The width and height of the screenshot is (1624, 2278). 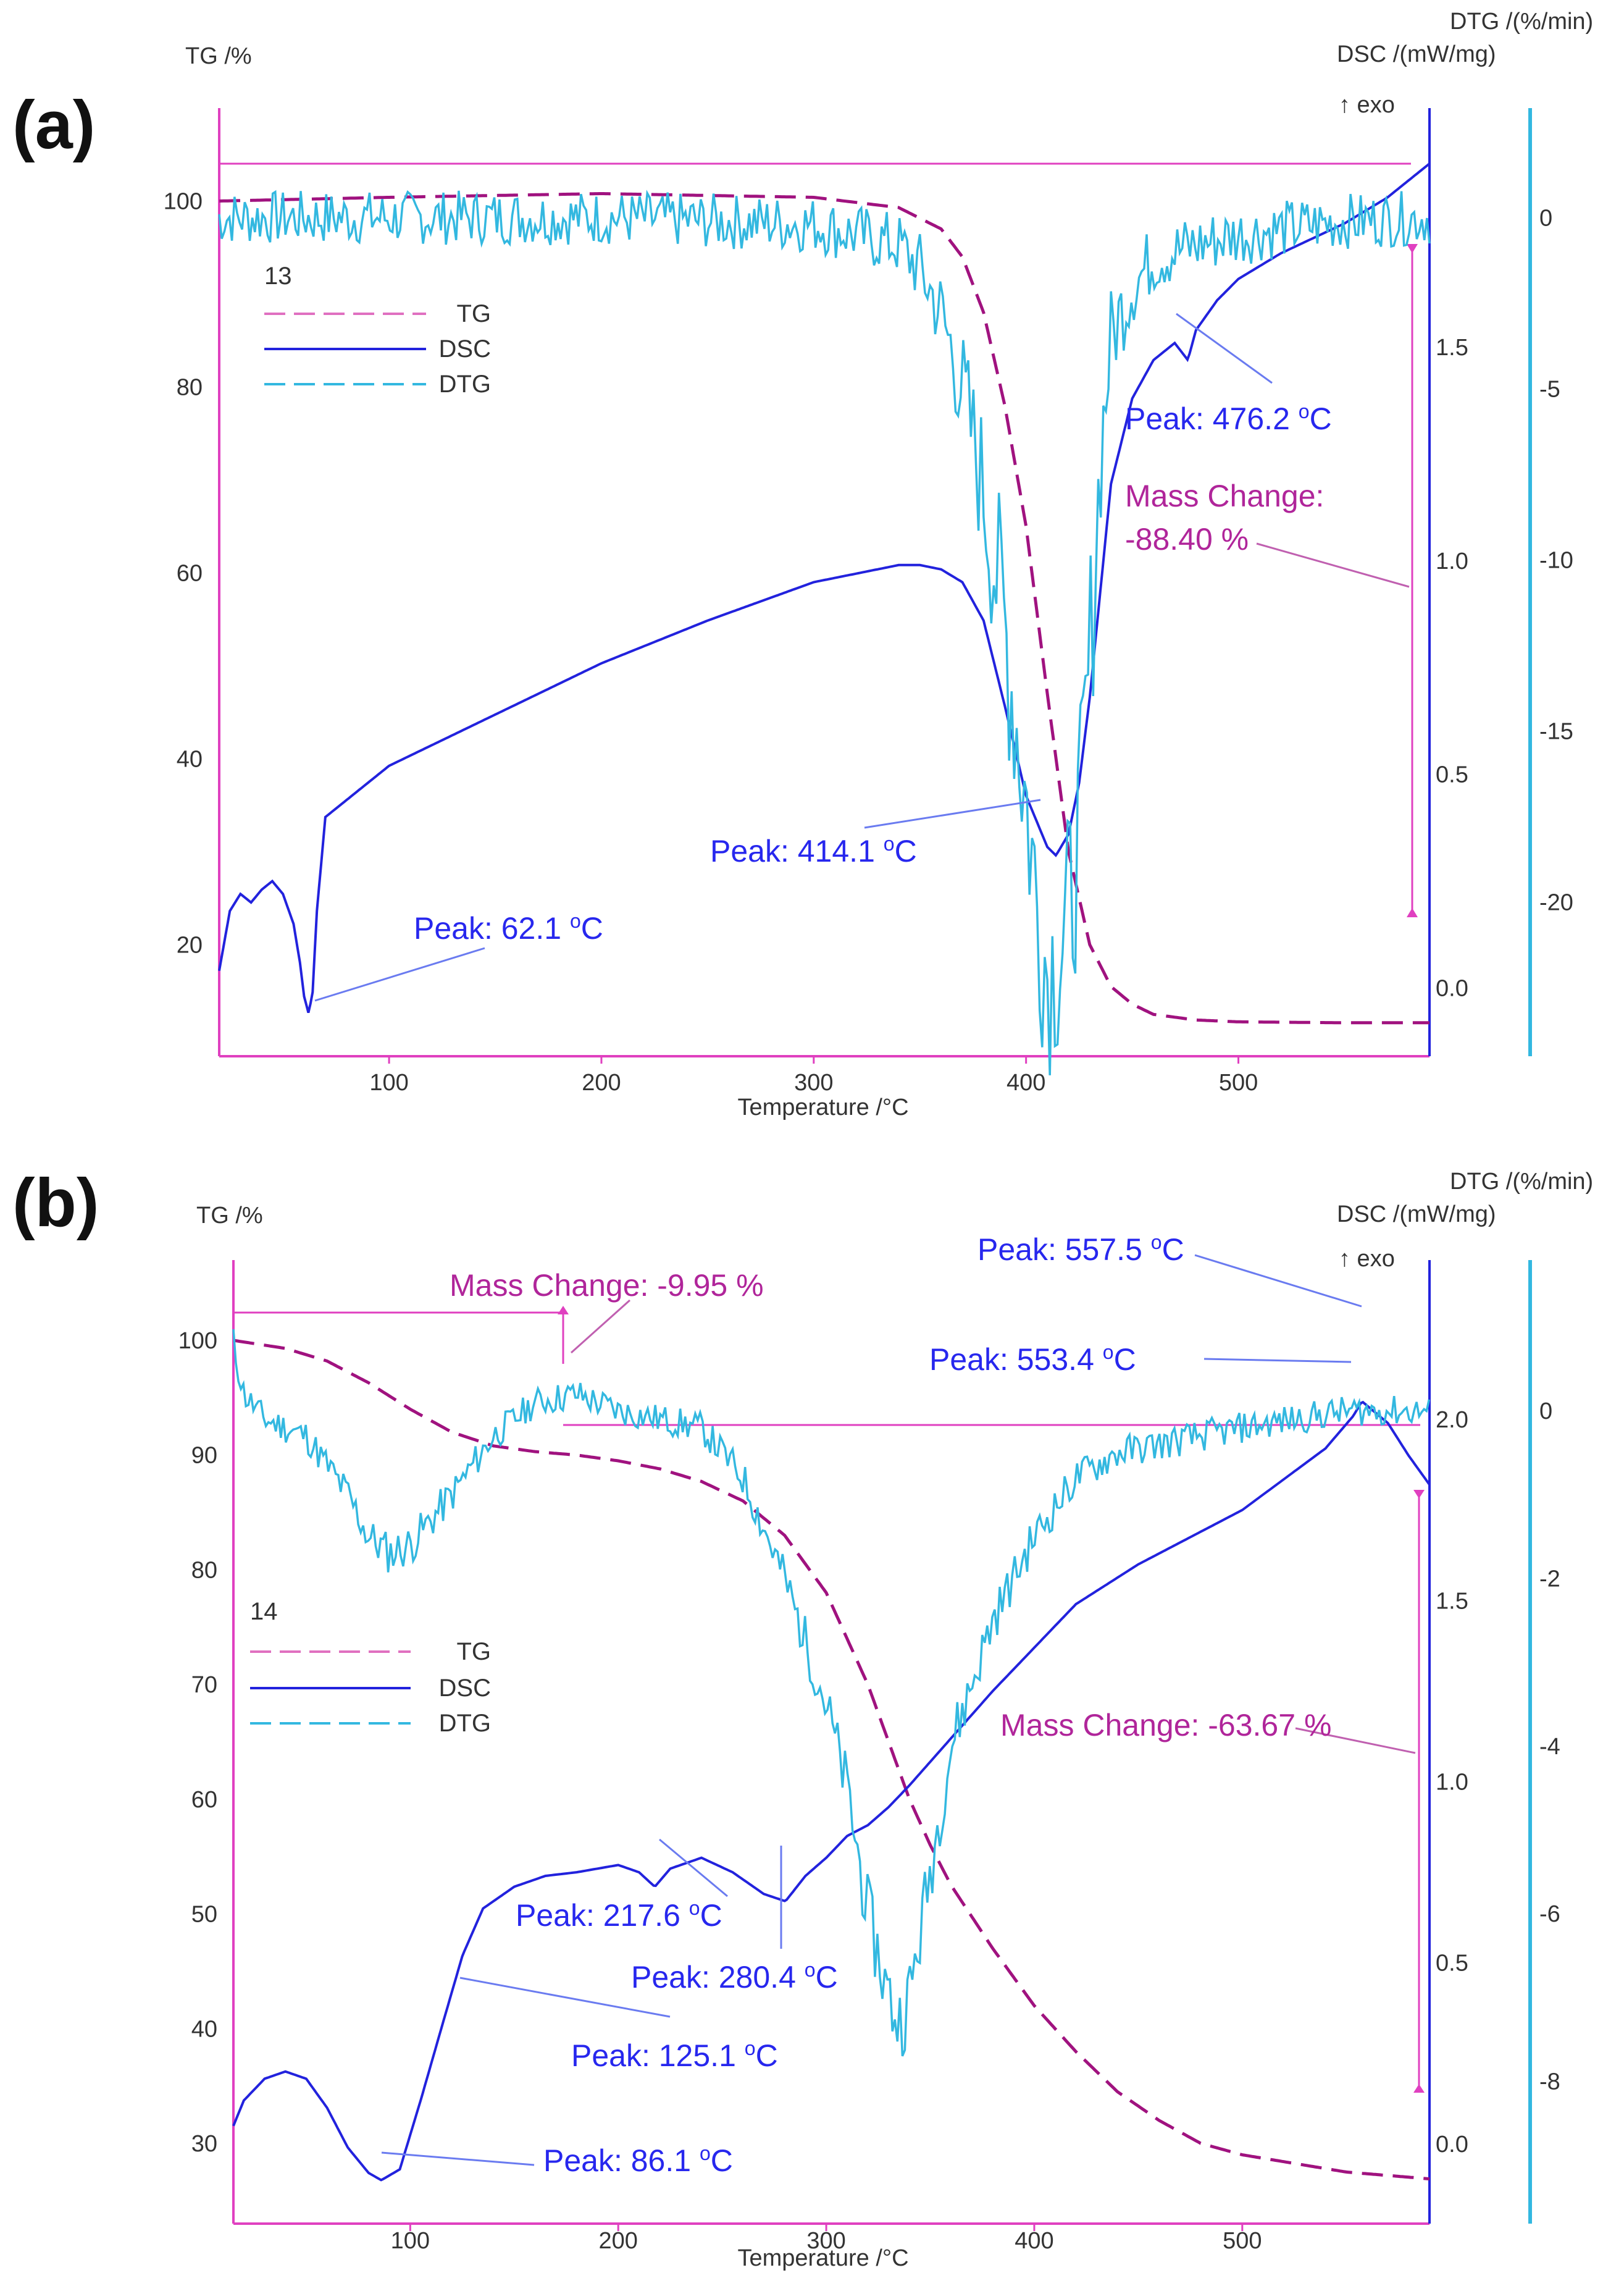 What do you see at coordinates (278, 276) in the screenshot?
I see `sample-id: 13` at bounding box center [278, 276].